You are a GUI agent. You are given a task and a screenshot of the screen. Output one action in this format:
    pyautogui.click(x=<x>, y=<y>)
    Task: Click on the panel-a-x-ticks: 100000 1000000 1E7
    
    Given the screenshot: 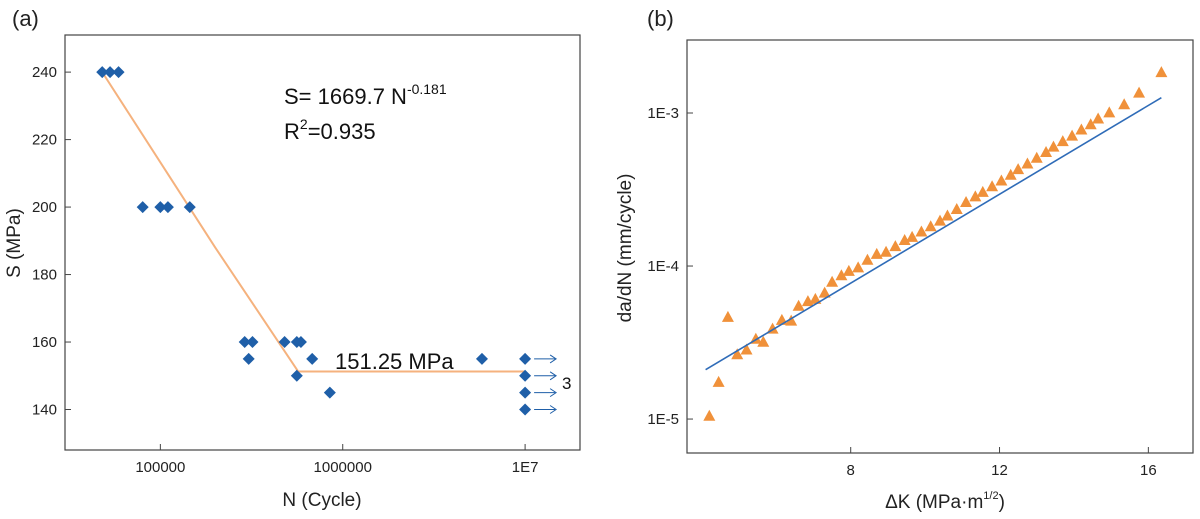 What is the action you would take?
    pyautogui.click(x=336, y=460)
    